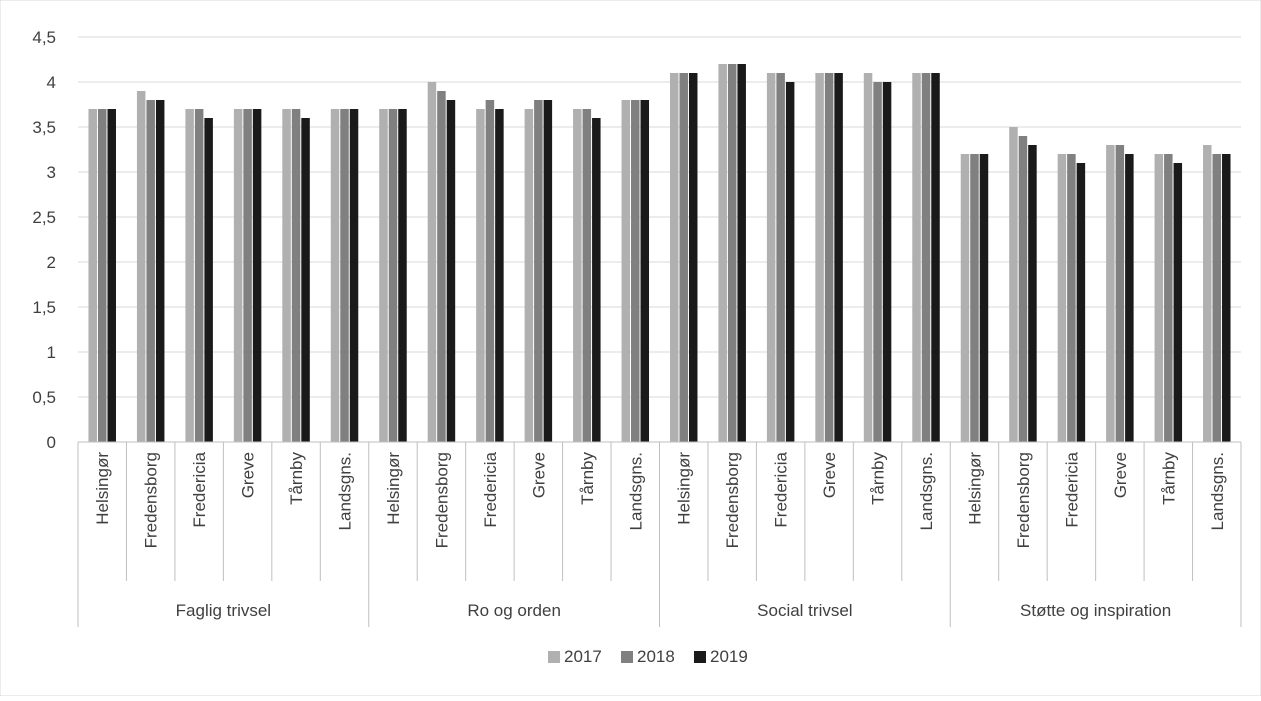 The height and width of the screenshot is (701, 1261). What do you see at coordinates (514, 610) in the screenshot?
I see `group-label: Ro og orden` at bounding box center [514, 610].